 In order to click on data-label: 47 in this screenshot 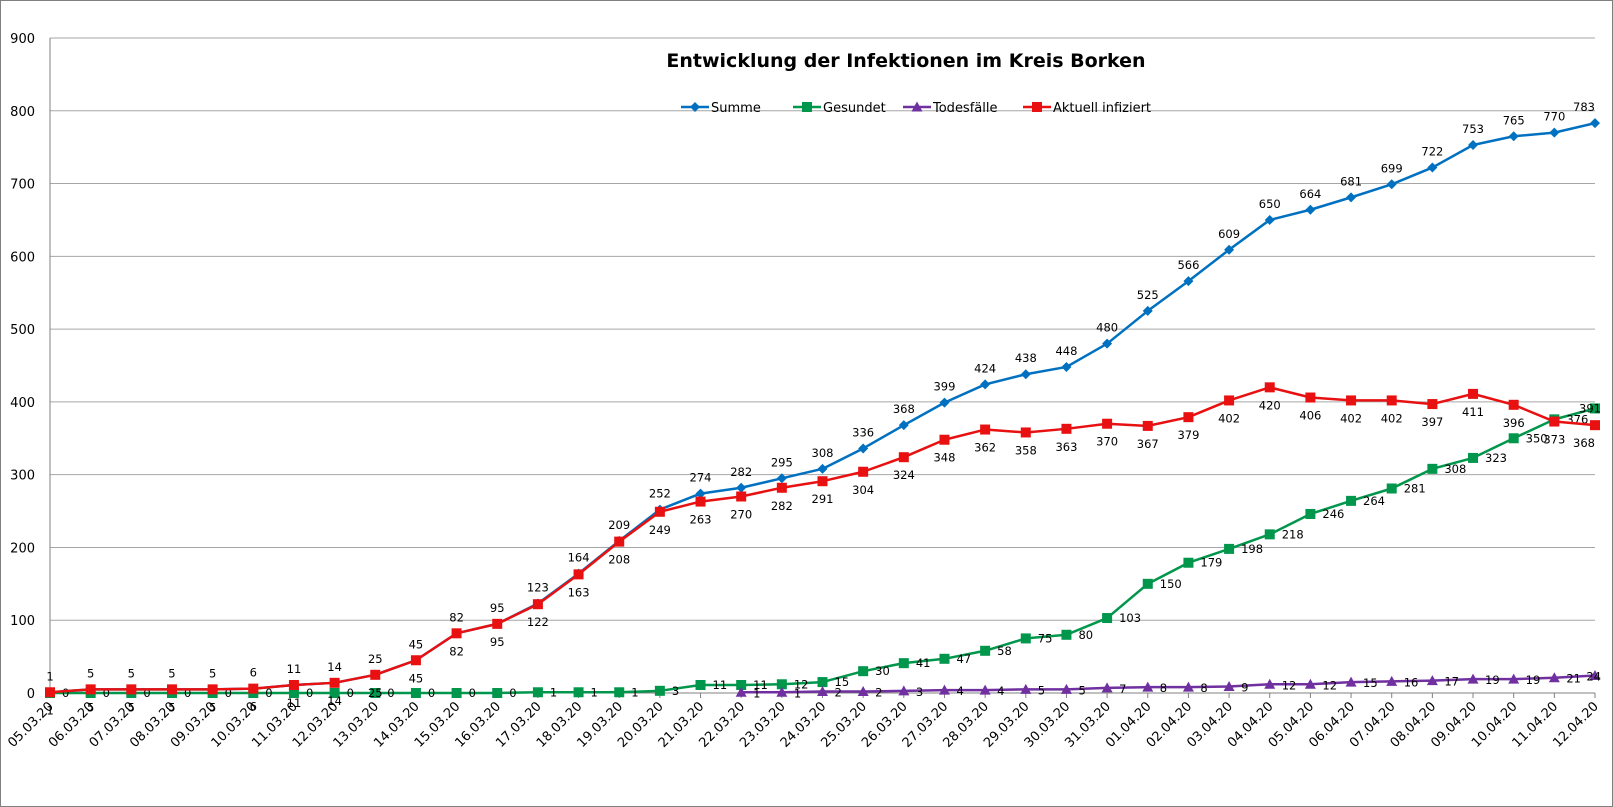, I will do `click(963, 659)`.